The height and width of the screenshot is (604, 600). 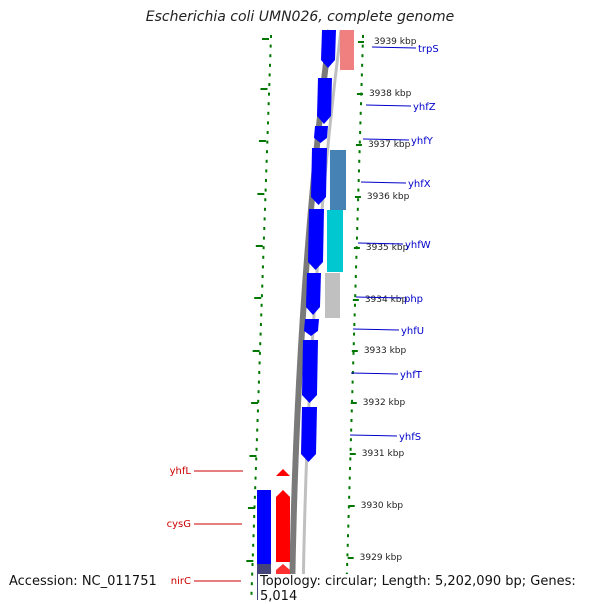 What do you see at coordinates (412, 331) in the screenshot?
I see `gene-label-right: yhfU` at bounding box center [412, 331].